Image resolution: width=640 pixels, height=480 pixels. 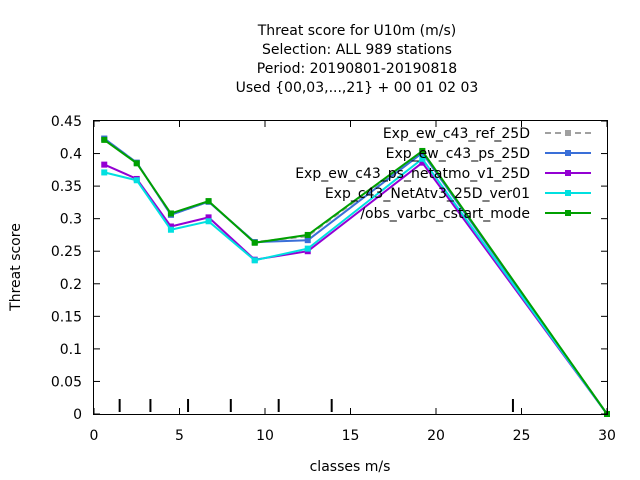 What do you see at coordinates (445, 214) in the screenshot?
I see `legend-label: /obs_varbc_cstart_mode` at bounding box center [445, 214].